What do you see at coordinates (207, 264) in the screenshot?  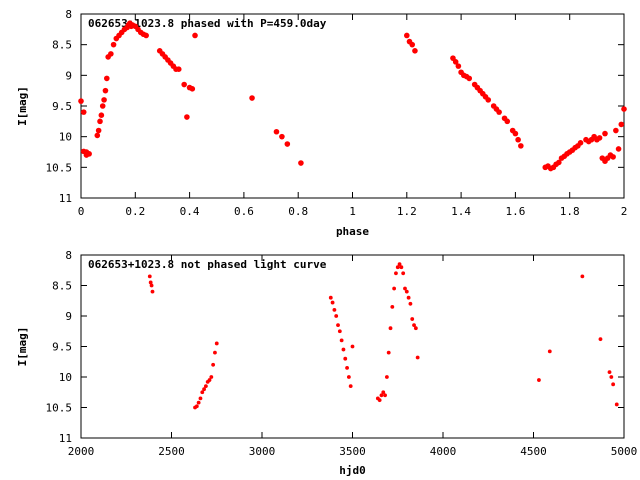 I see `chart-title: 062653+1023.8 not phased light curve` at bounding box center [207, 264].